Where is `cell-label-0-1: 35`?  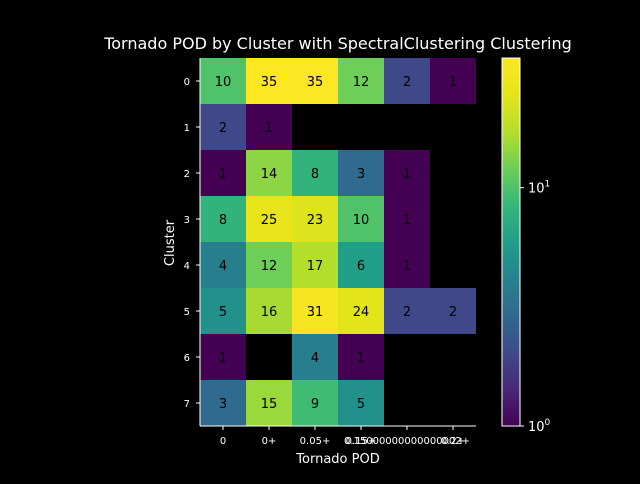 cell-label-0-1: 35 is located at coordinates (269, 82).